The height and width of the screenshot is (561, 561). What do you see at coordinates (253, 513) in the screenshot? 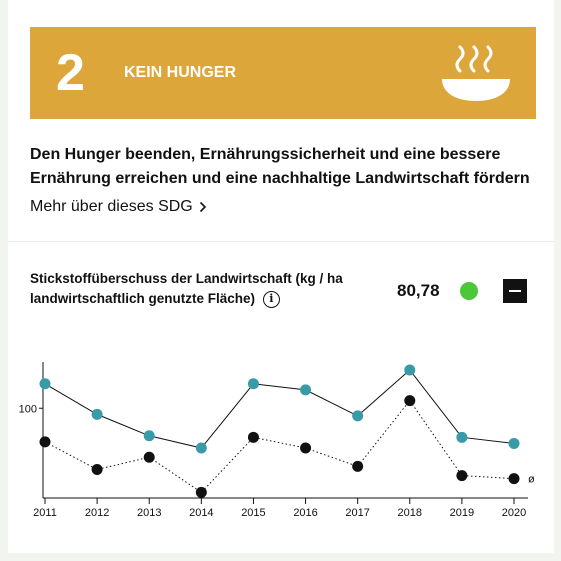
I see `x-tick-label: 2015` at bounding box center [253, 513].